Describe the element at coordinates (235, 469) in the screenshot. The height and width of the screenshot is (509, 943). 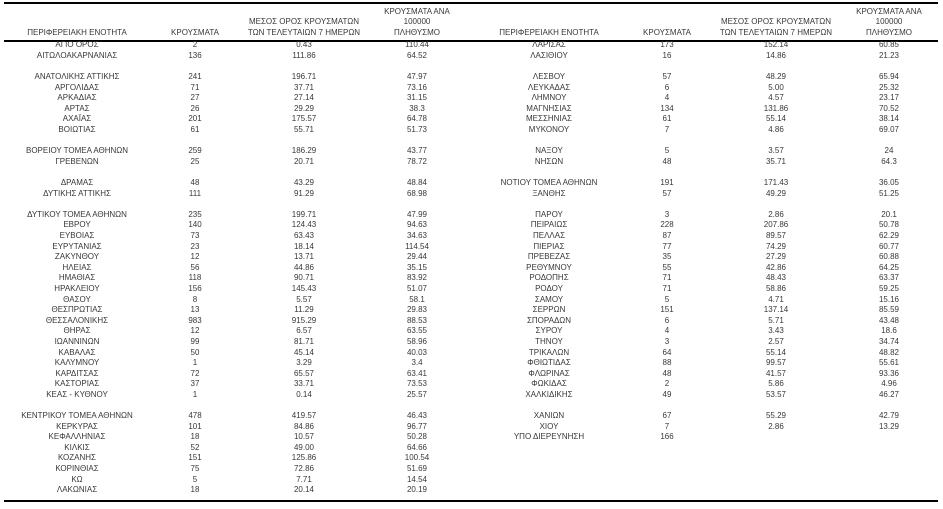
I see `table-row: ΚΟΡΙΝΘΙΑΣ 75 72.86 51.69` at that location.